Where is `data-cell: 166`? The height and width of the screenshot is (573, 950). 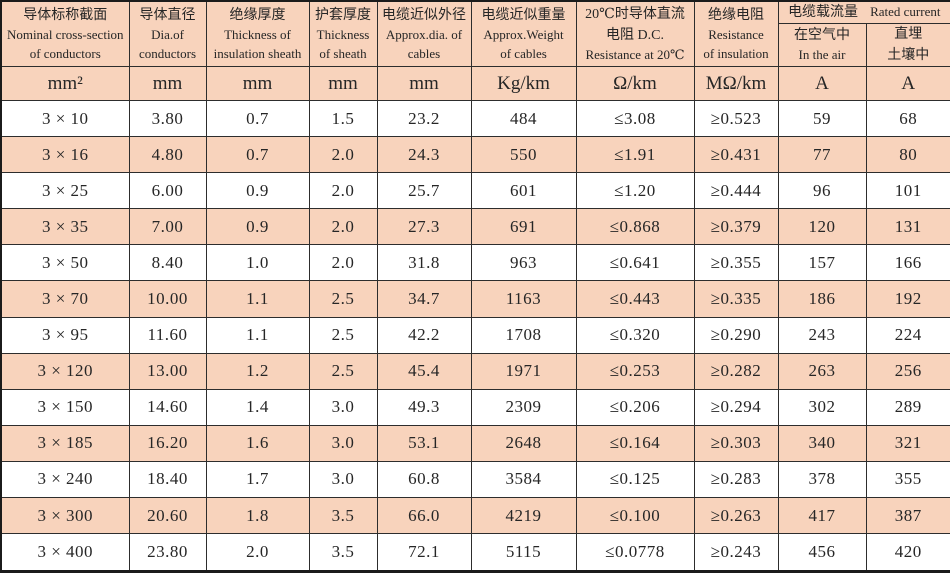
data-cell: 166 is located at coordinates (907, 263).